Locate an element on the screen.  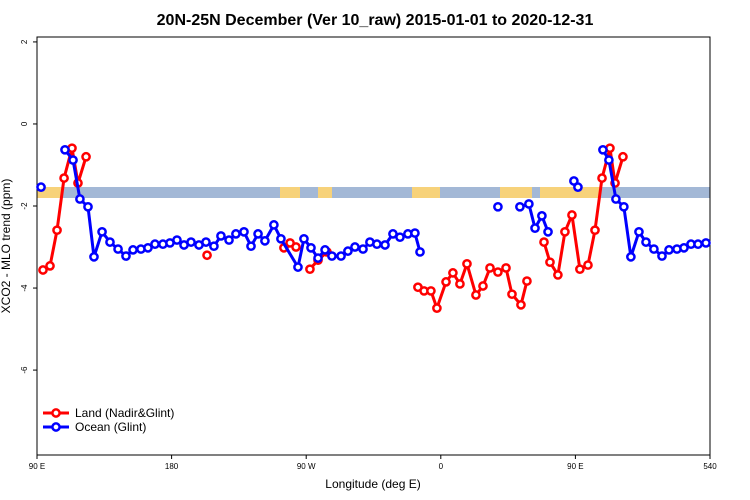
y-axis-label: XCO2 - MLO trend (ppm) is located at coordinates (6, 246).